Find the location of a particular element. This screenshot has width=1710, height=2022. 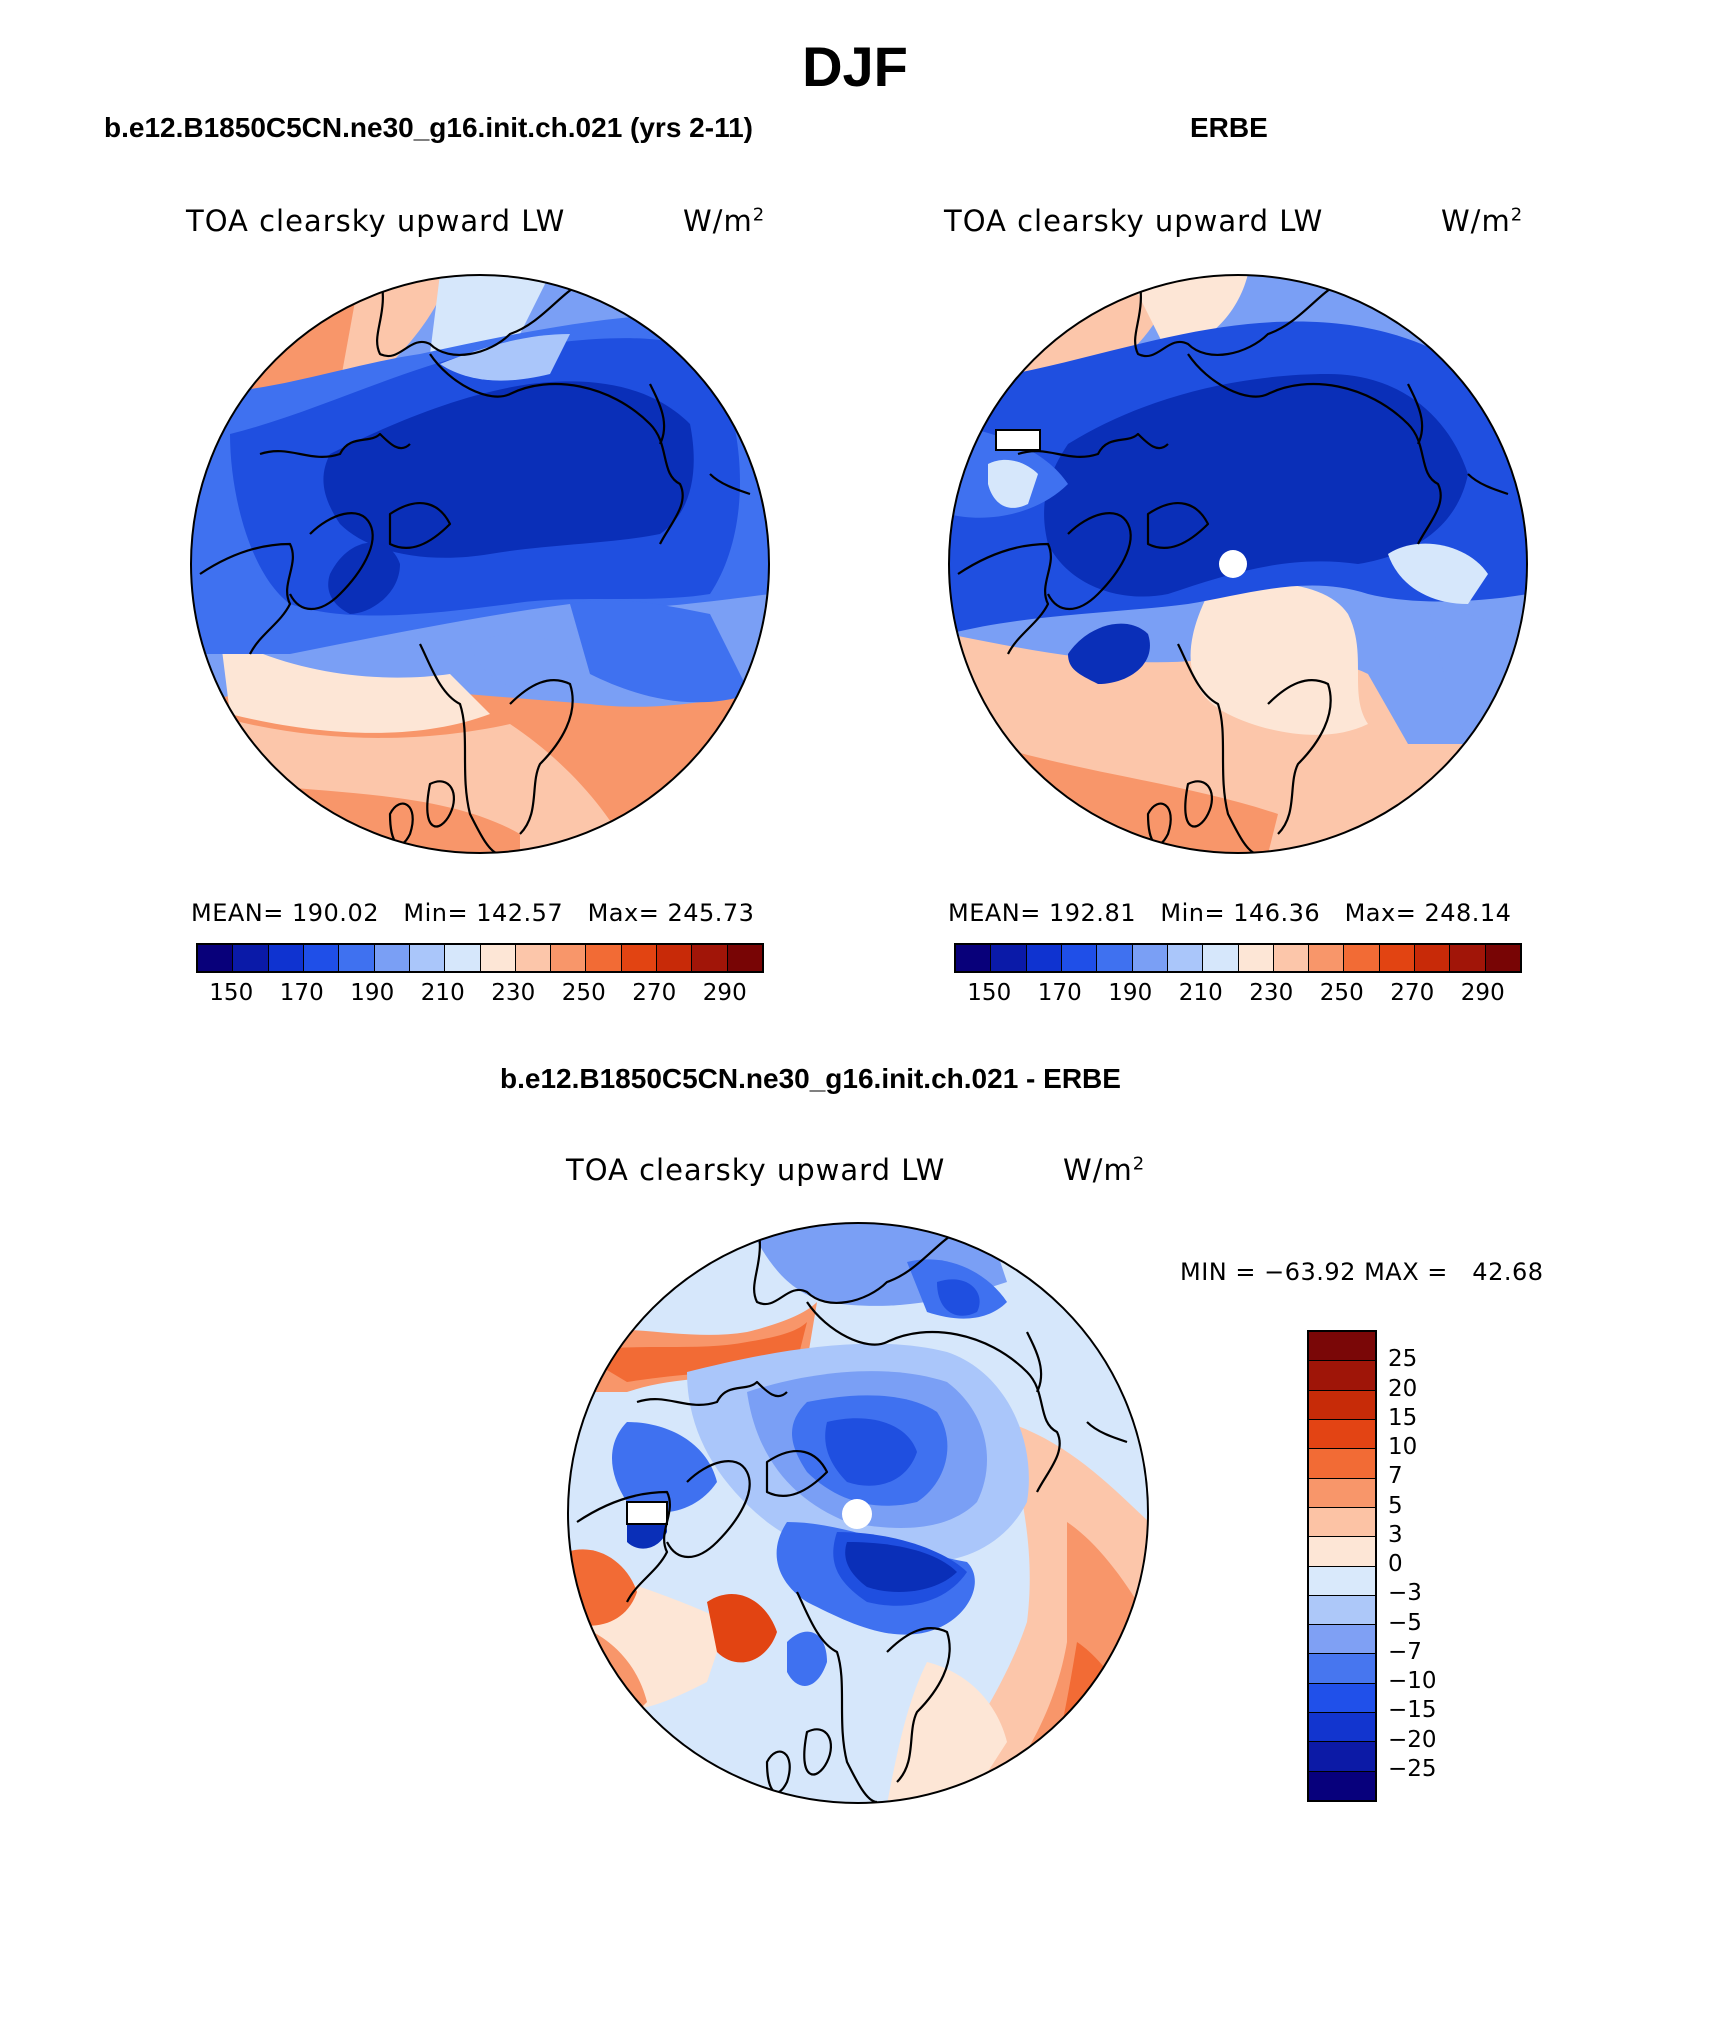

colorbar-tick-label: 5 is located at coordinates (1395, 1505).